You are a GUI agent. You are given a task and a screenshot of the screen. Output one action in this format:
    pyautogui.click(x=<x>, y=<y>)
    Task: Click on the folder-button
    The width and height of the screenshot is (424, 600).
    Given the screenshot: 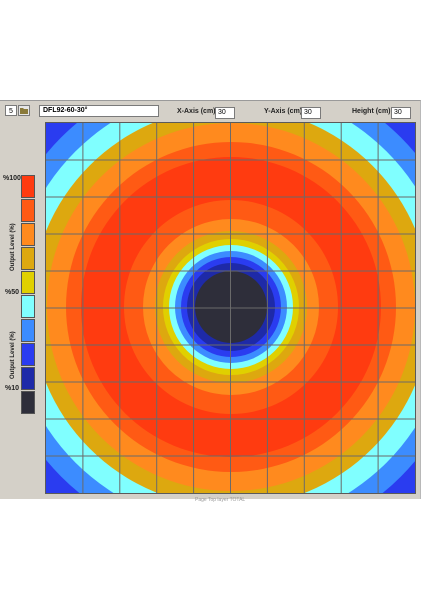 What is the action you would take?
    pyautogui.click(x=24, y=110)
    